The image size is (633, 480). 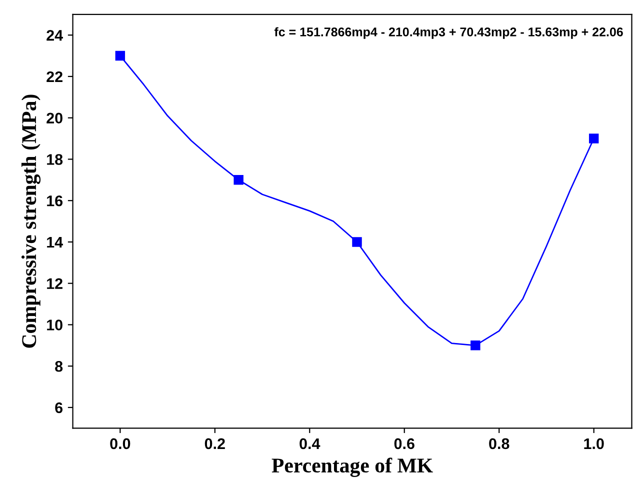 I want to click on y-tick-label: 20, so click(x=54, y=118).